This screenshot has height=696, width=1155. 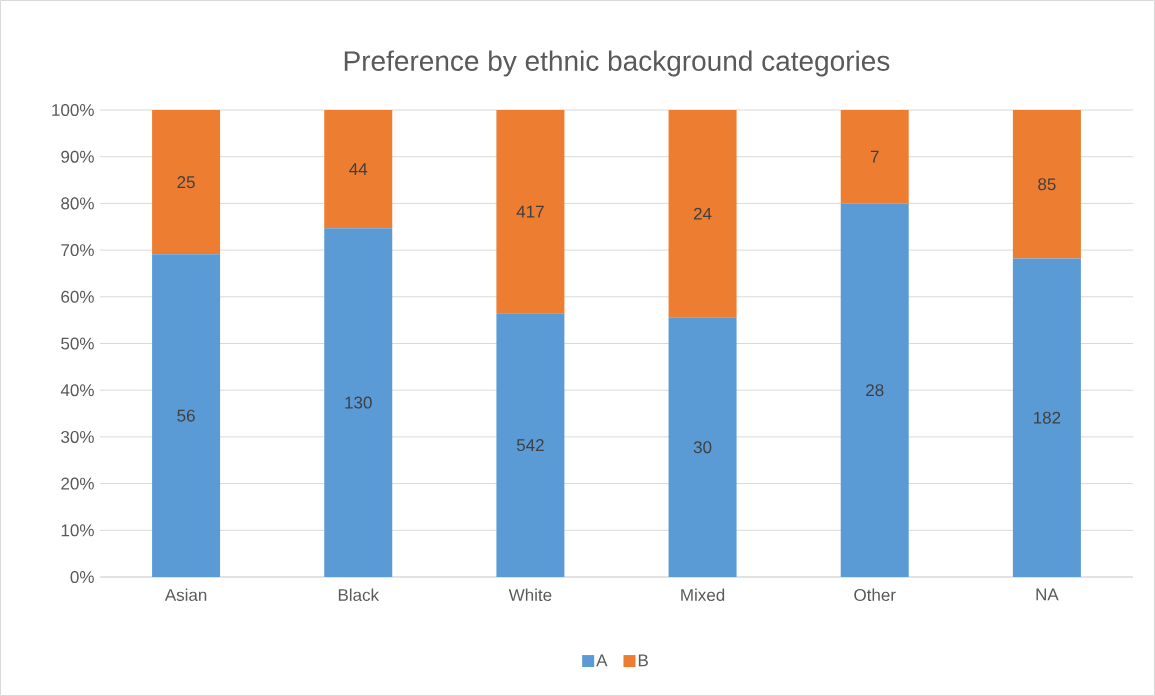 I want to click on annotation: 85, so click(x=1047, y=184).